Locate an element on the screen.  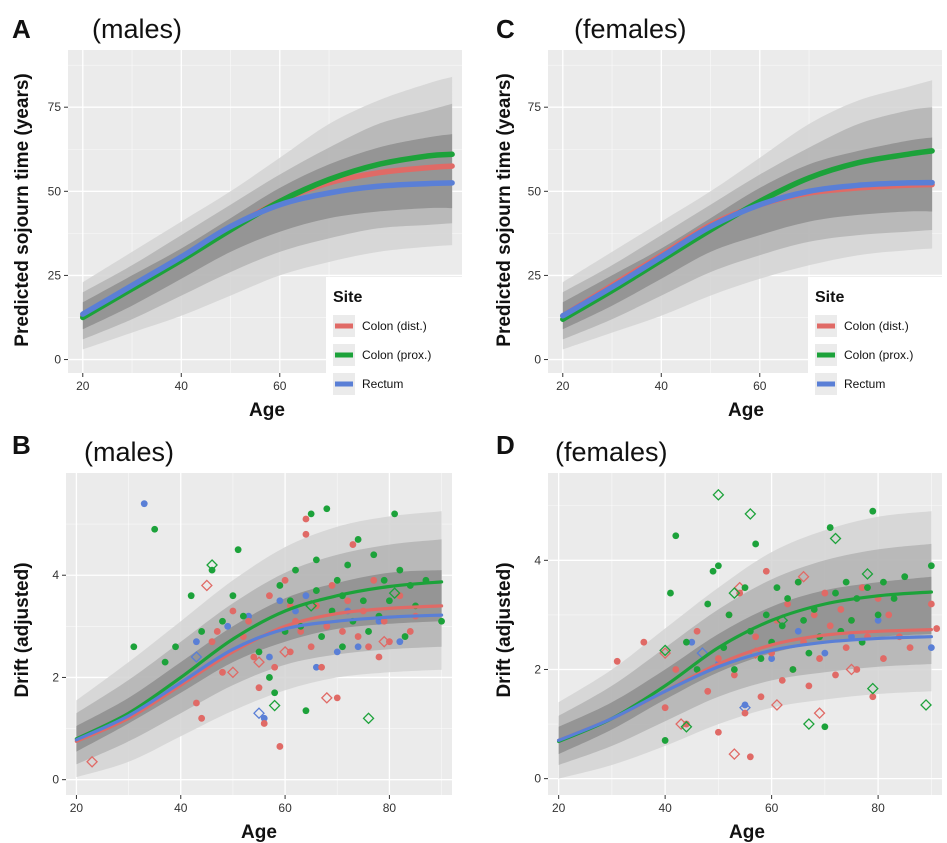
panel-letter: A is located at coordinates (21, 29).